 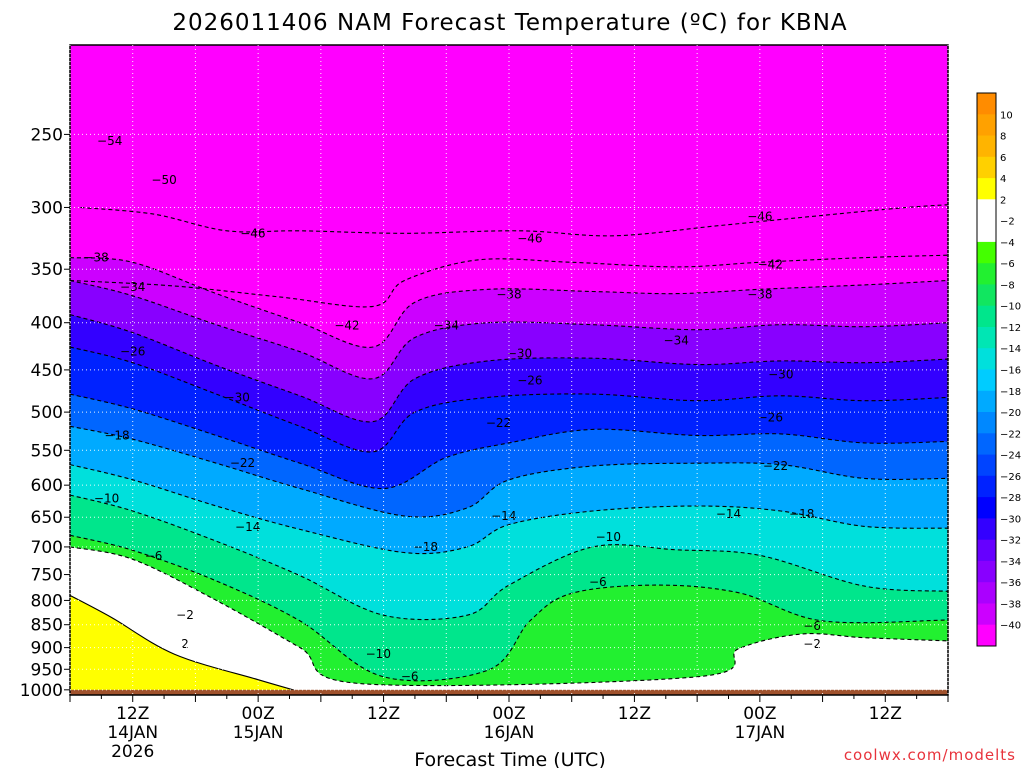 I want to click on colorbar-frame, so click(x=986, y=369).